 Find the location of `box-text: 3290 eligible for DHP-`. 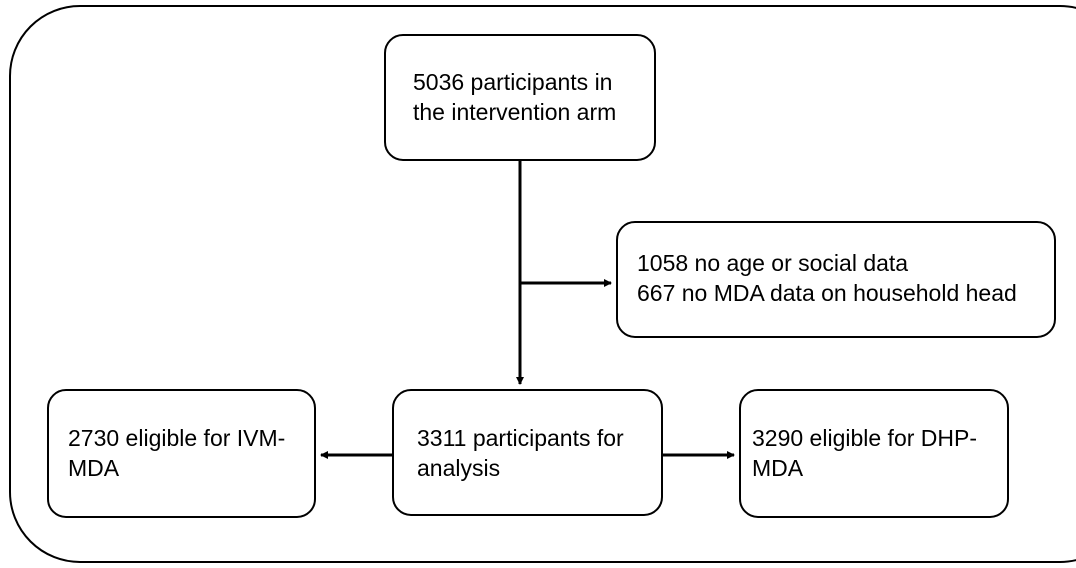

box-text: 3290 eligible for DHP- is located at coordinates (864, 438).